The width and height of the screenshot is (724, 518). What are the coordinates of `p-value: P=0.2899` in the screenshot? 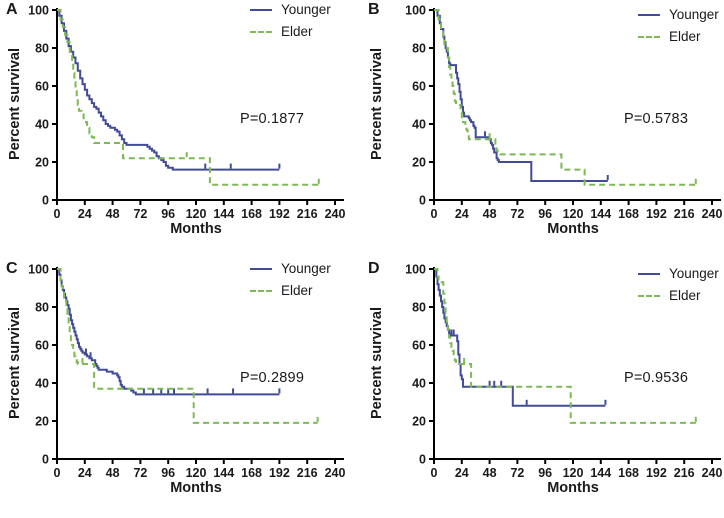 It's located at (272, 378).